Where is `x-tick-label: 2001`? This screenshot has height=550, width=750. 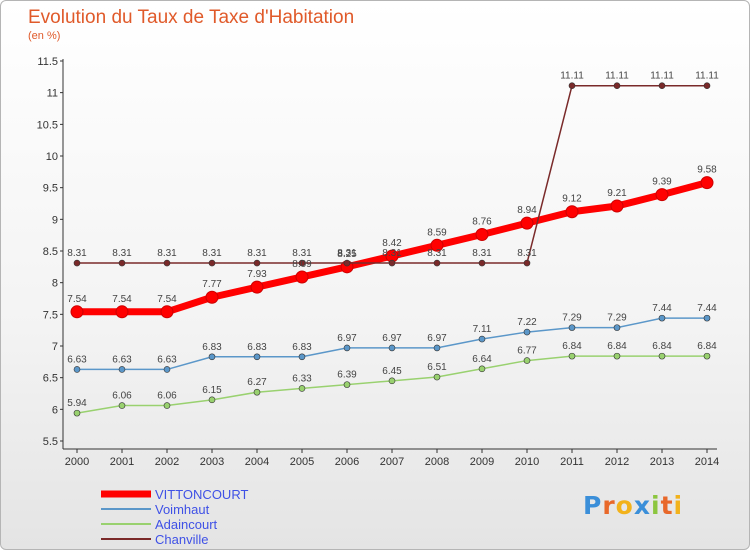 x-tick-label: 2001 is located at coordinates (122, 462).